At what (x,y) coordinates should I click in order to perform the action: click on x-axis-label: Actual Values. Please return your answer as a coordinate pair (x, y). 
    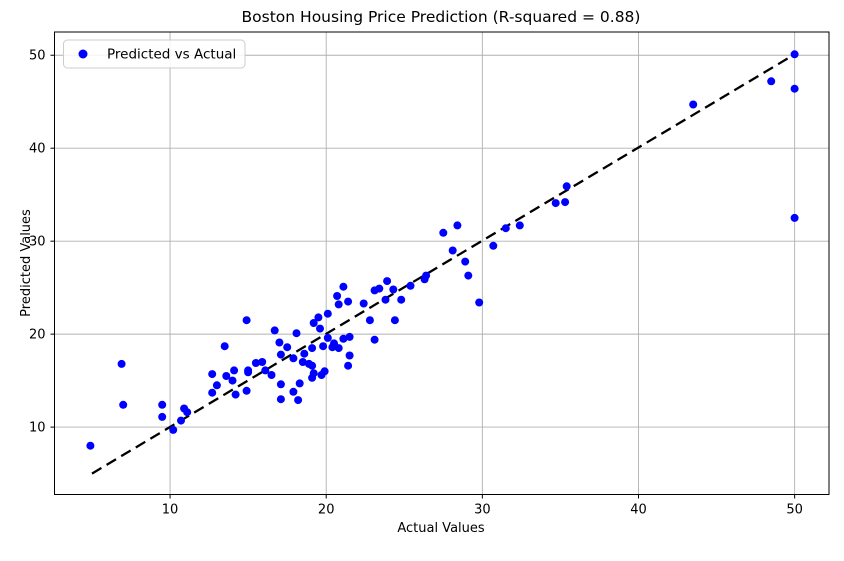
    Looking at the image, I should click on (441, 528).